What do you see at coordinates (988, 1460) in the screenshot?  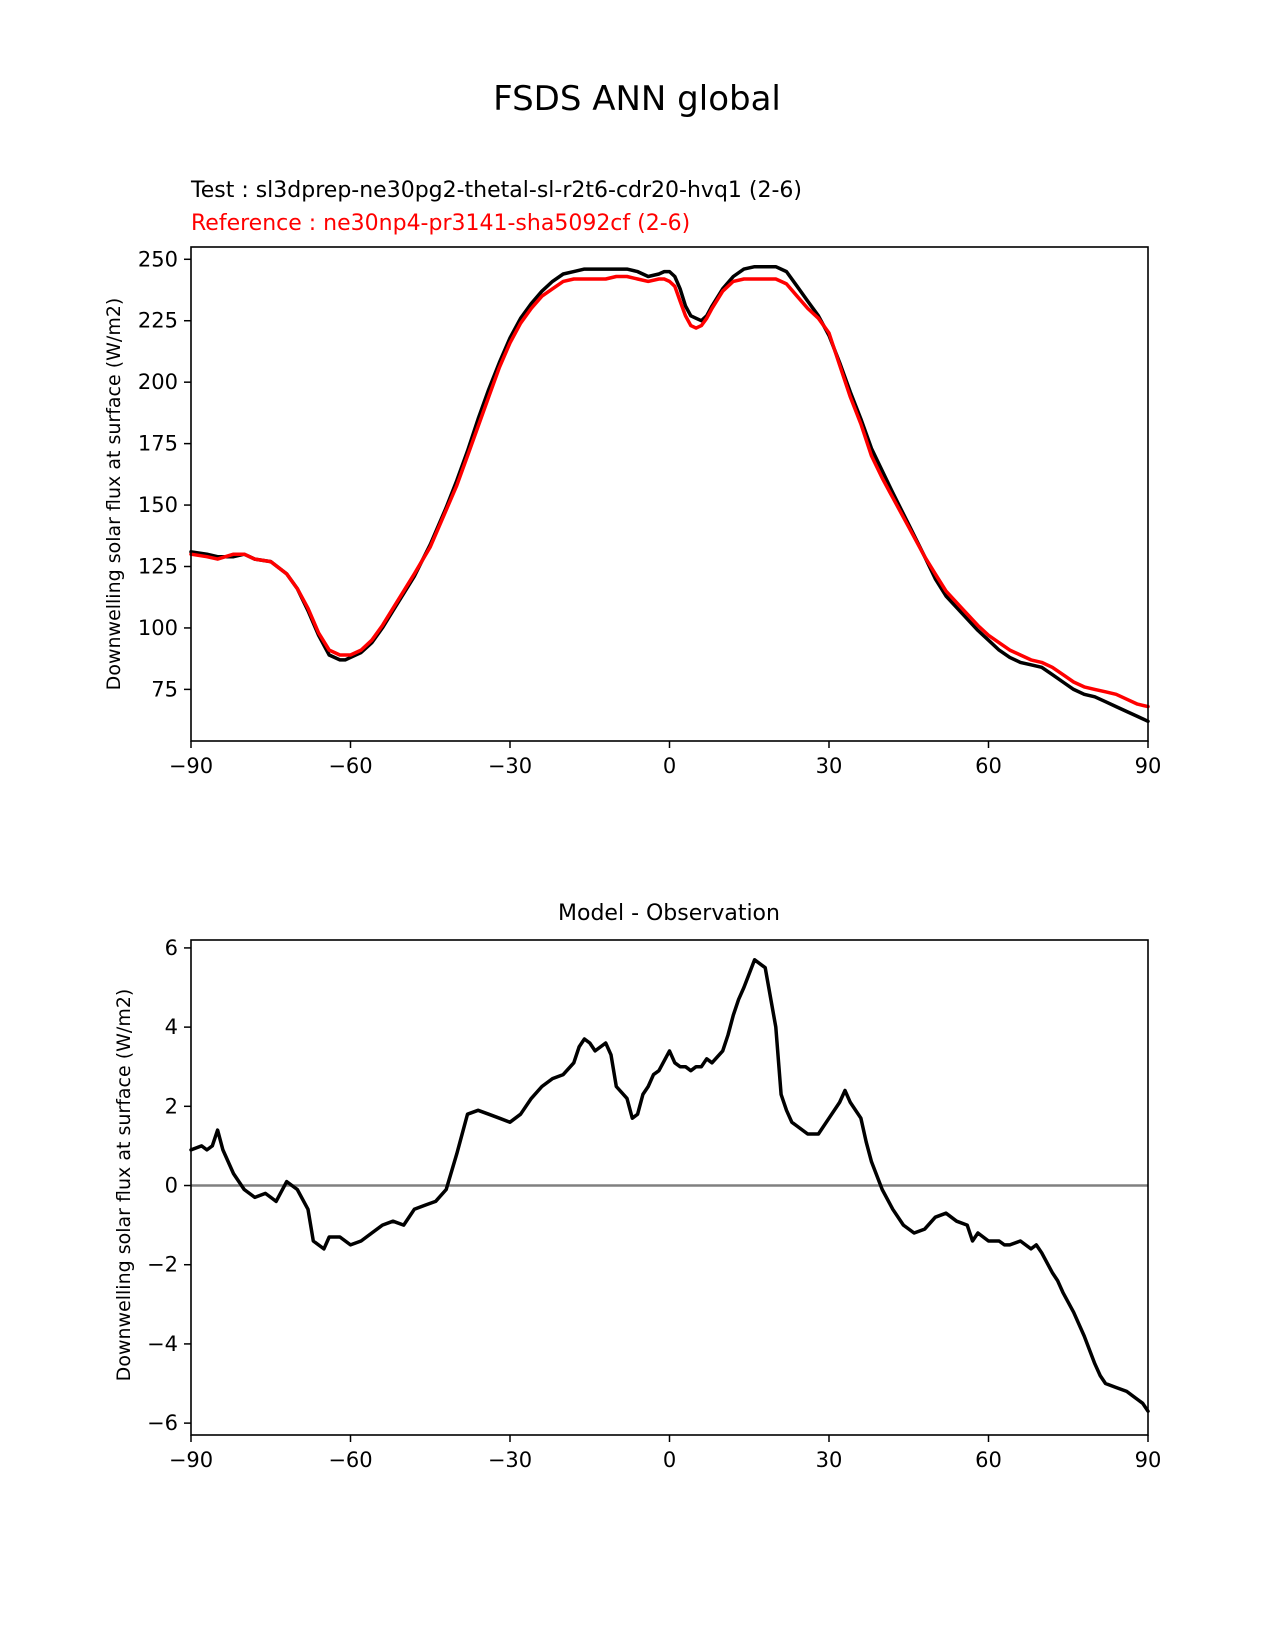 I see `bottom-xtick-label: 60` at bounding box center [988, 1460].